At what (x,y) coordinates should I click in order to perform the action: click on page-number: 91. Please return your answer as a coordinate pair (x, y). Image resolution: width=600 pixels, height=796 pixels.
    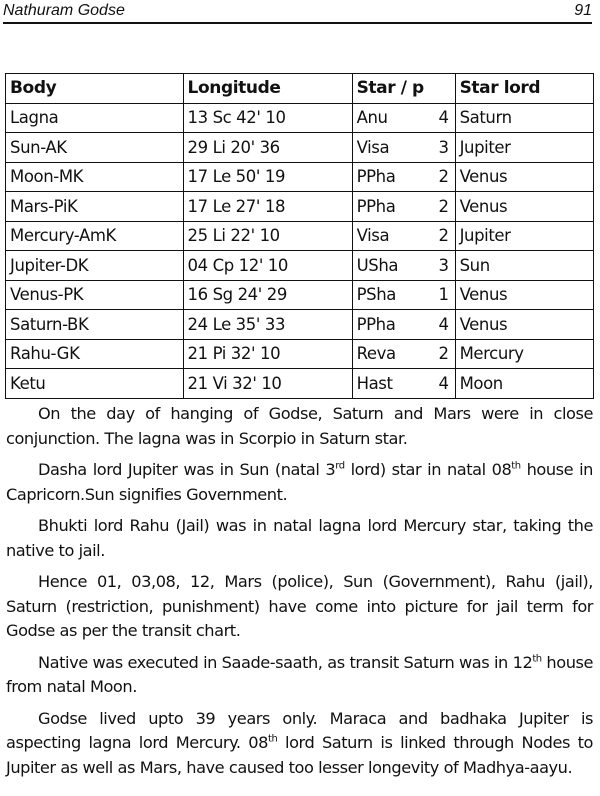
    Looking at the image, I should click on (583, 10).